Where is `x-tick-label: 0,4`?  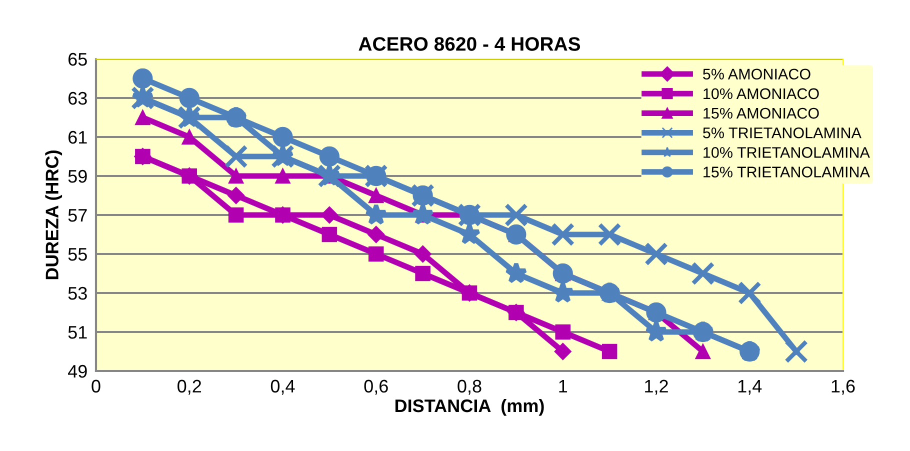 x-tick-label: 0,4 is located at coordinates (282, 387).